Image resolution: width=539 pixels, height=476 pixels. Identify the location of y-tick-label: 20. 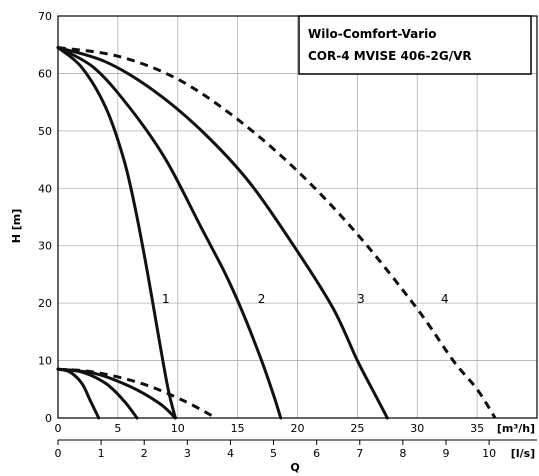
(45, 303).